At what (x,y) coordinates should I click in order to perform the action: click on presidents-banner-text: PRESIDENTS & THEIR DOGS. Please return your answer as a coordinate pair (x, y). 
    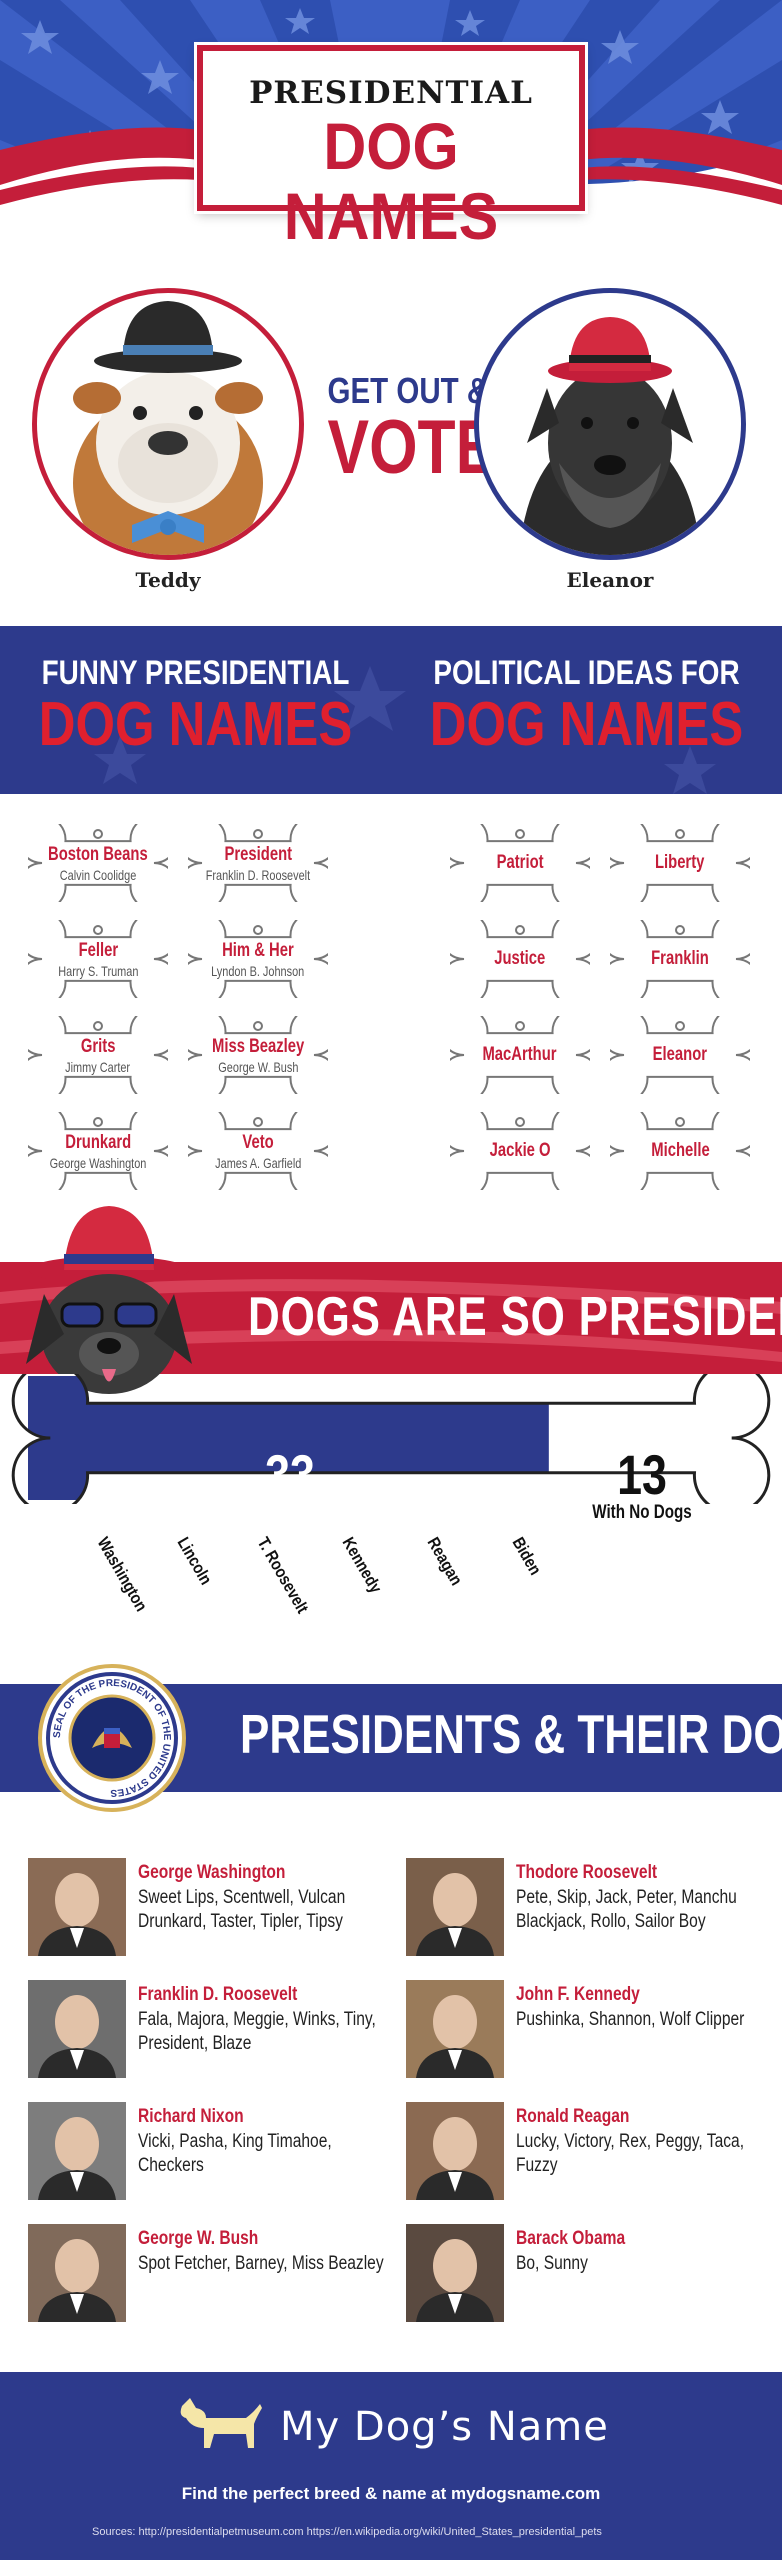
    Looking at the image, I should click on (511, 1734).